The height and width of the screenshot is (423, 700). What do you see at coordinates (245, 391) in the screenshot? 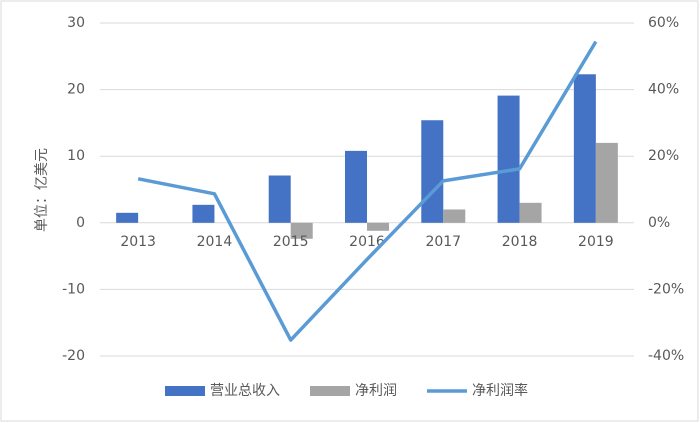
I see `legend-label: 营业总收入` at bounding box center [245, 391].